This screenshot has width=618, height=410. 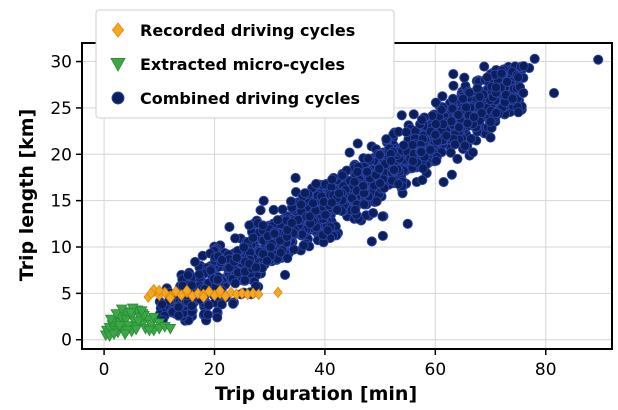 What do you see at coordinates (242, 64) in the screenshot?
I see `legend-label-micro: Extracted micro-cycles` at bounding box center [242, 64].